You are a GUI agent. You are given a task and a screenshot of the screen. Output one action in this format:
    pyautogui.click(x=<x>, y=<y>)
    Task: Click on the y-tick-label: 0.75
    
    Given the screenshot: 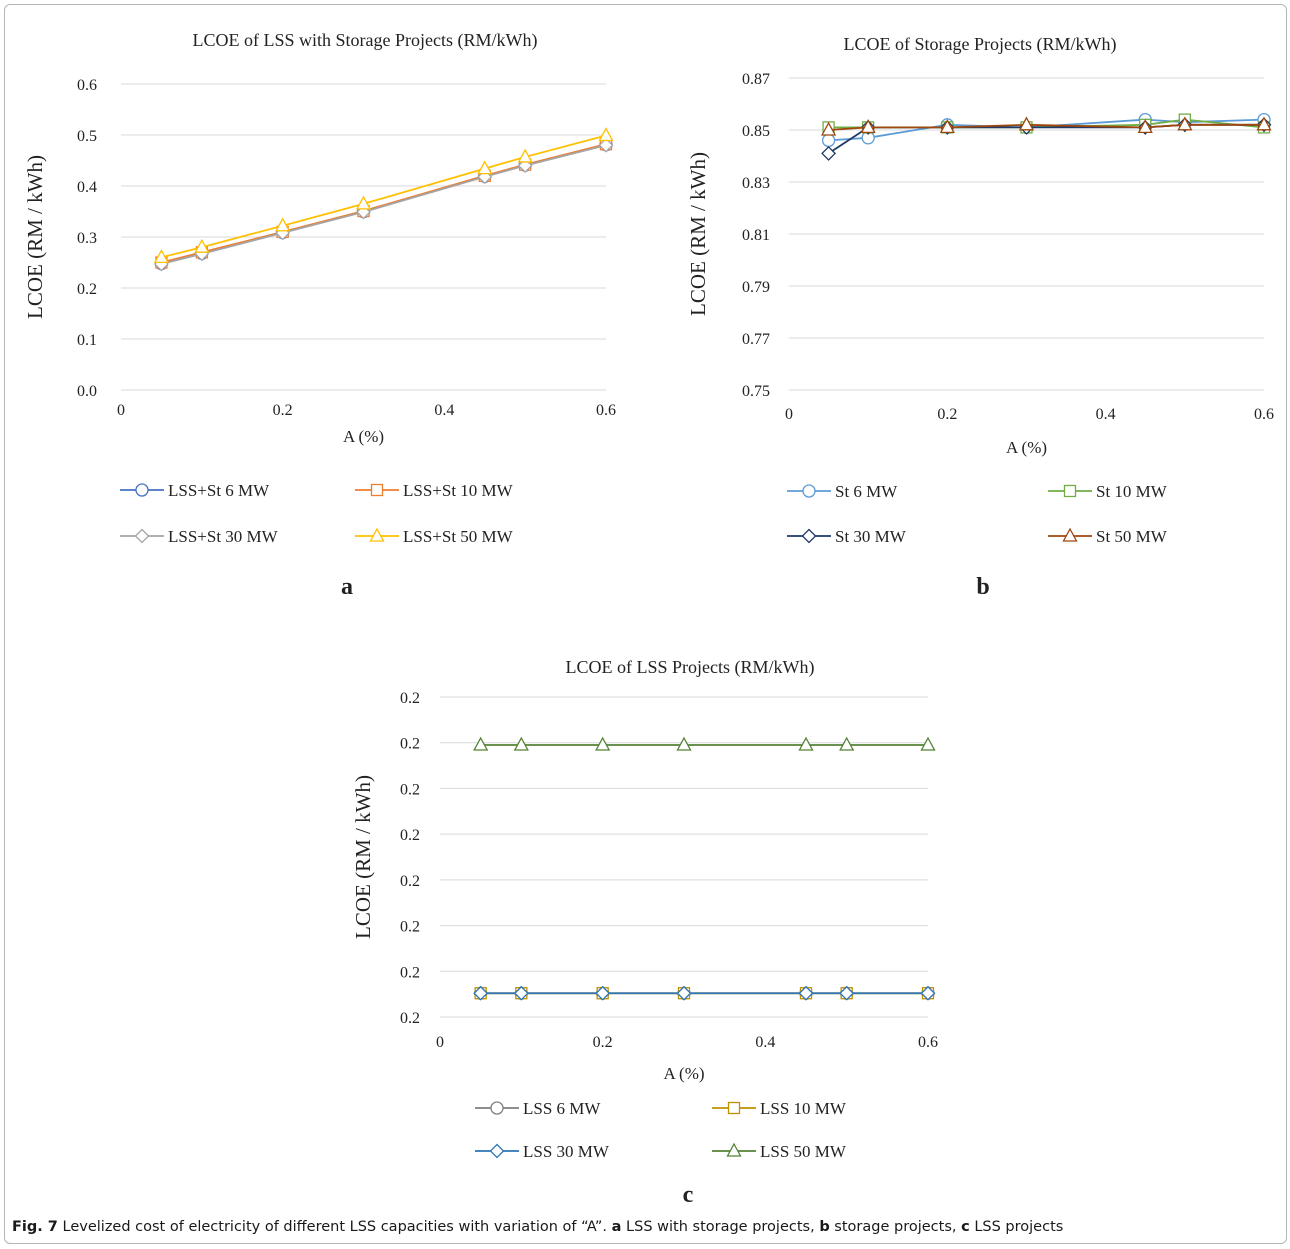 What is the action you would take?
    pyautogui.click(x=756, y=391)
    